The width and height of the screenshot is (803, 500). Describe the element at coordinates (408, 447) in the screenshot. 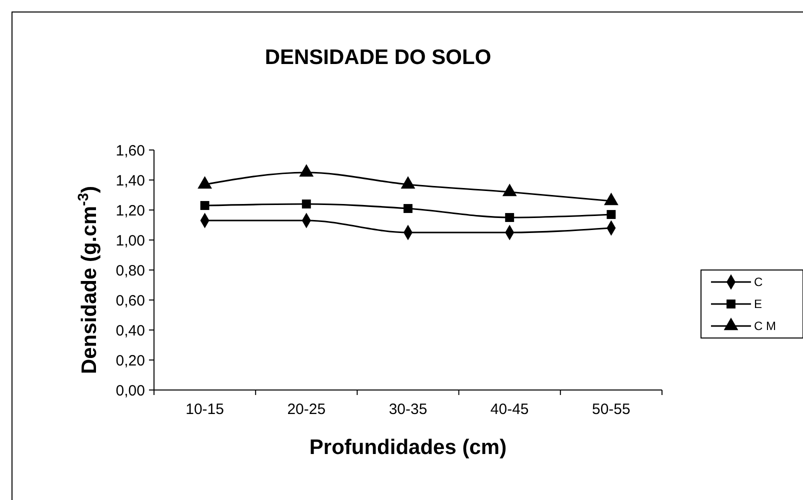

I see `x-axis-title: Profundidades (cm)` at that location.